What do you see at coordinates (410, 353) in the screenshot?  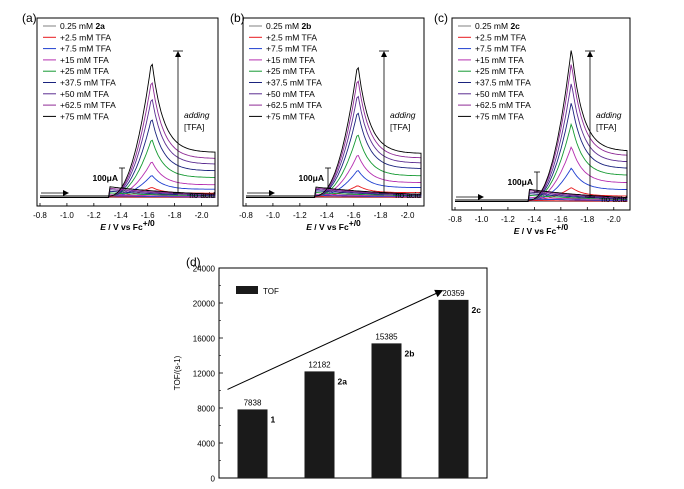 I see `bar-category-label: 2b` at bounding box center [410, 353].